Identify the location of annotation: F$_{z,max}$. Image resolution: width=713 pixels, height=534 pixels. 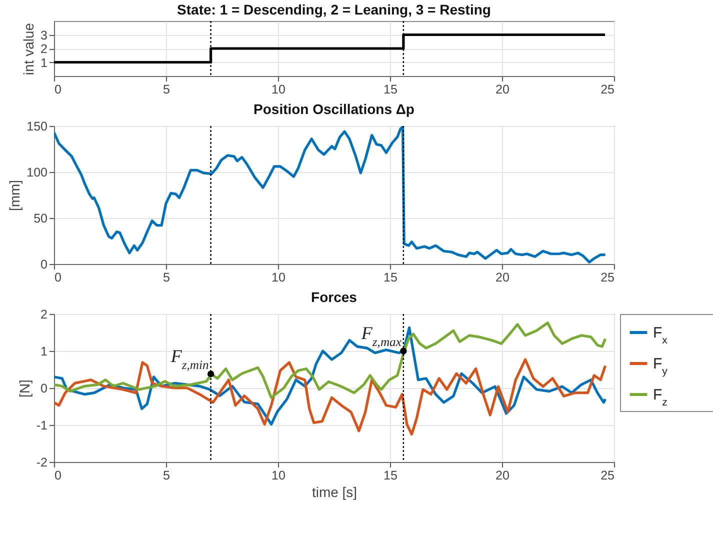
(381, 336).